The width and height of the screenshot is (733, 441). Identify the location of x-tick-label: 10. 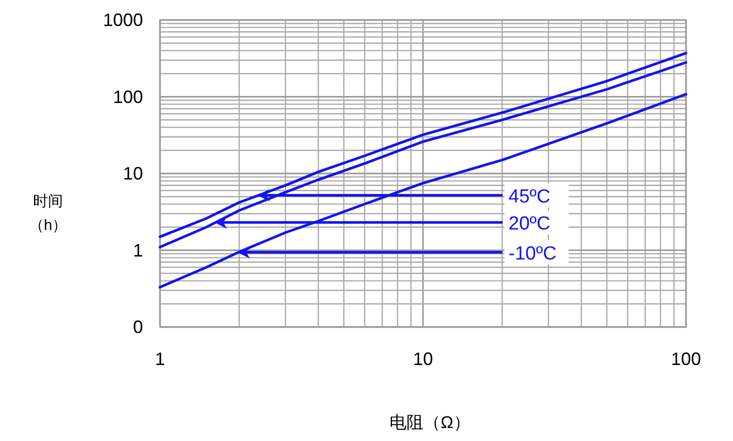
(423, 359).